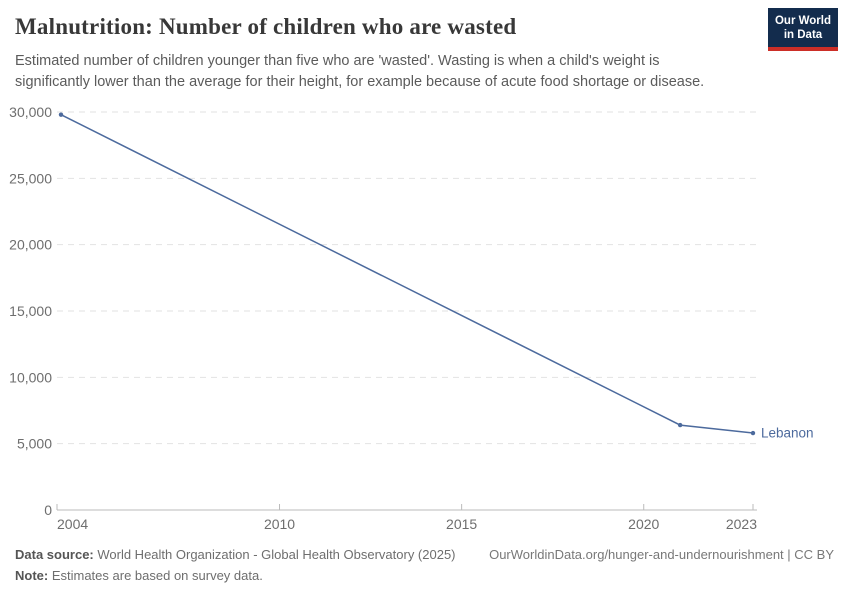 Image resolution: width=850 pixels, height=600 pixels. Describe the element at coordinates (643, 524) in the screenshot. I see `x-axis-label-2020: 2020` at that location.